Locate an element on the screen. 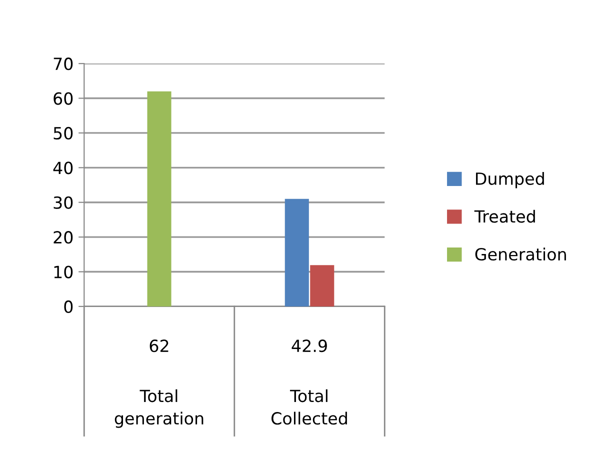  total-label: 62 is located at coordinates (159, 346).